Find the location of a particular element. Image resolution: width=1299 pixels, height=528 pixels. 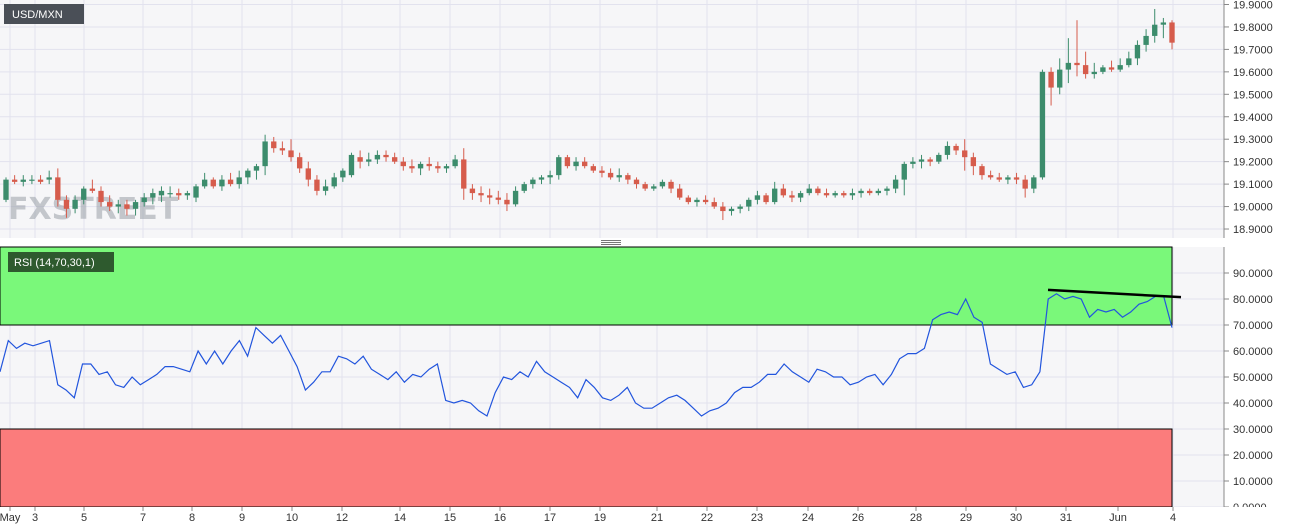

rsi-tick-label: 70.0000 is located at coordinates (1253, 326).